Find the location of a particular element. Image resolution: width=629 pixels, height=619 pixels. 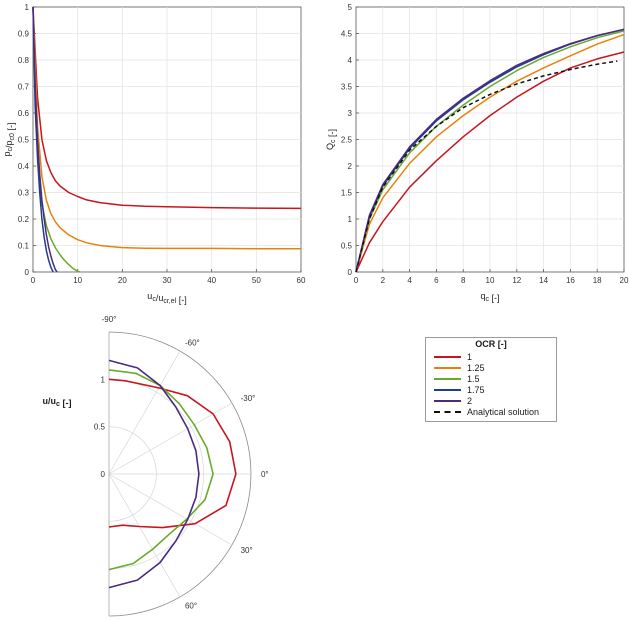

polar-angle-label: 0° is located at coordinates (265, 474).